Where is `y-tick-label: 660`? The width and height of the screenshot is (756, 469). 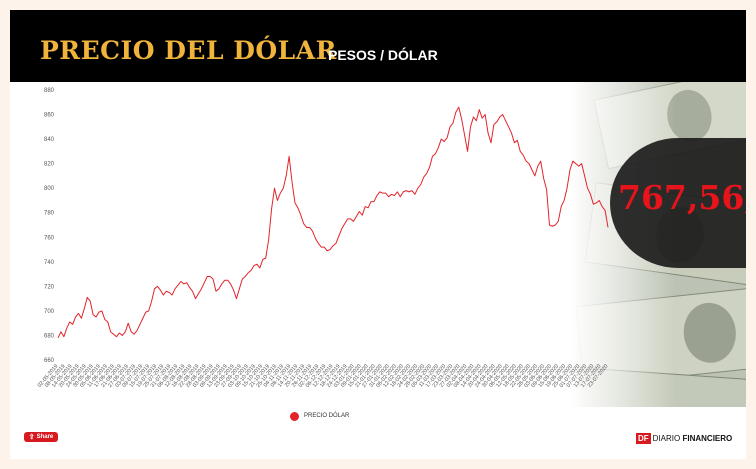
y-tick-label: 660 is located at coordinates (49, 361).